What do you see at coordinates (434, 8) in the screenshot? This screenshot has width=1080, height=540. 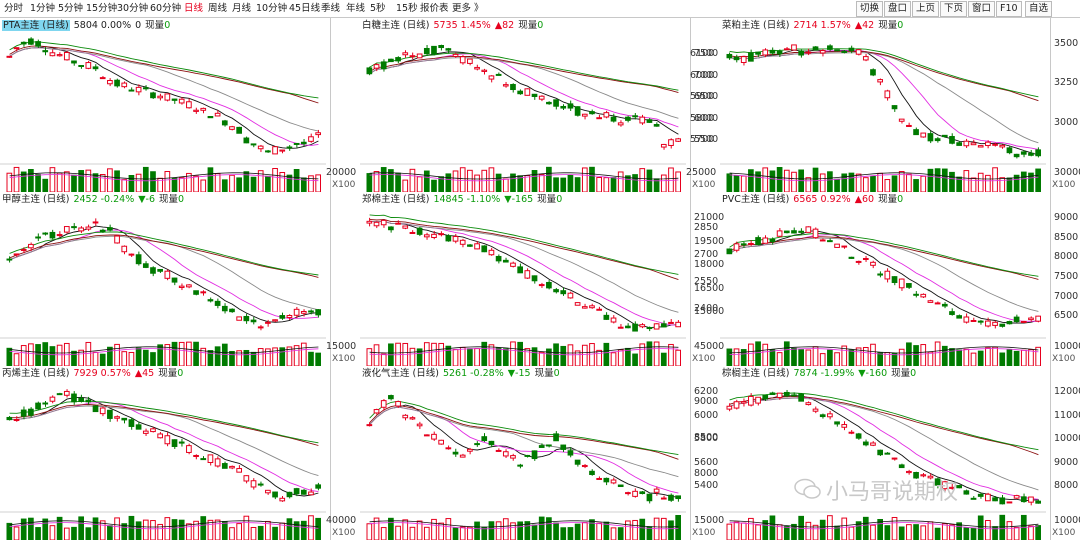 I see `period-tab-15: 报价表` at bounding box center [434, 8].